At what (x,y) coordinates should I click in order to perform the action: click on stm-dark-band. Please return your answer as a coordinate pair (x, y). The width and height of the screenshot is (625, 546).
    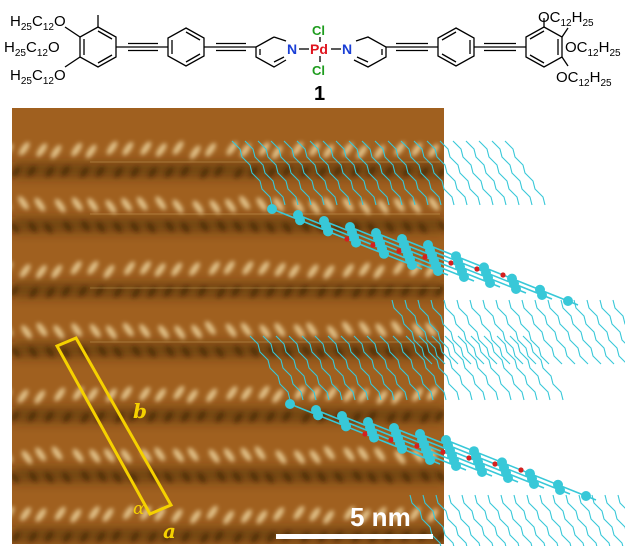
    Looking at the image, I should click on (228, 415).